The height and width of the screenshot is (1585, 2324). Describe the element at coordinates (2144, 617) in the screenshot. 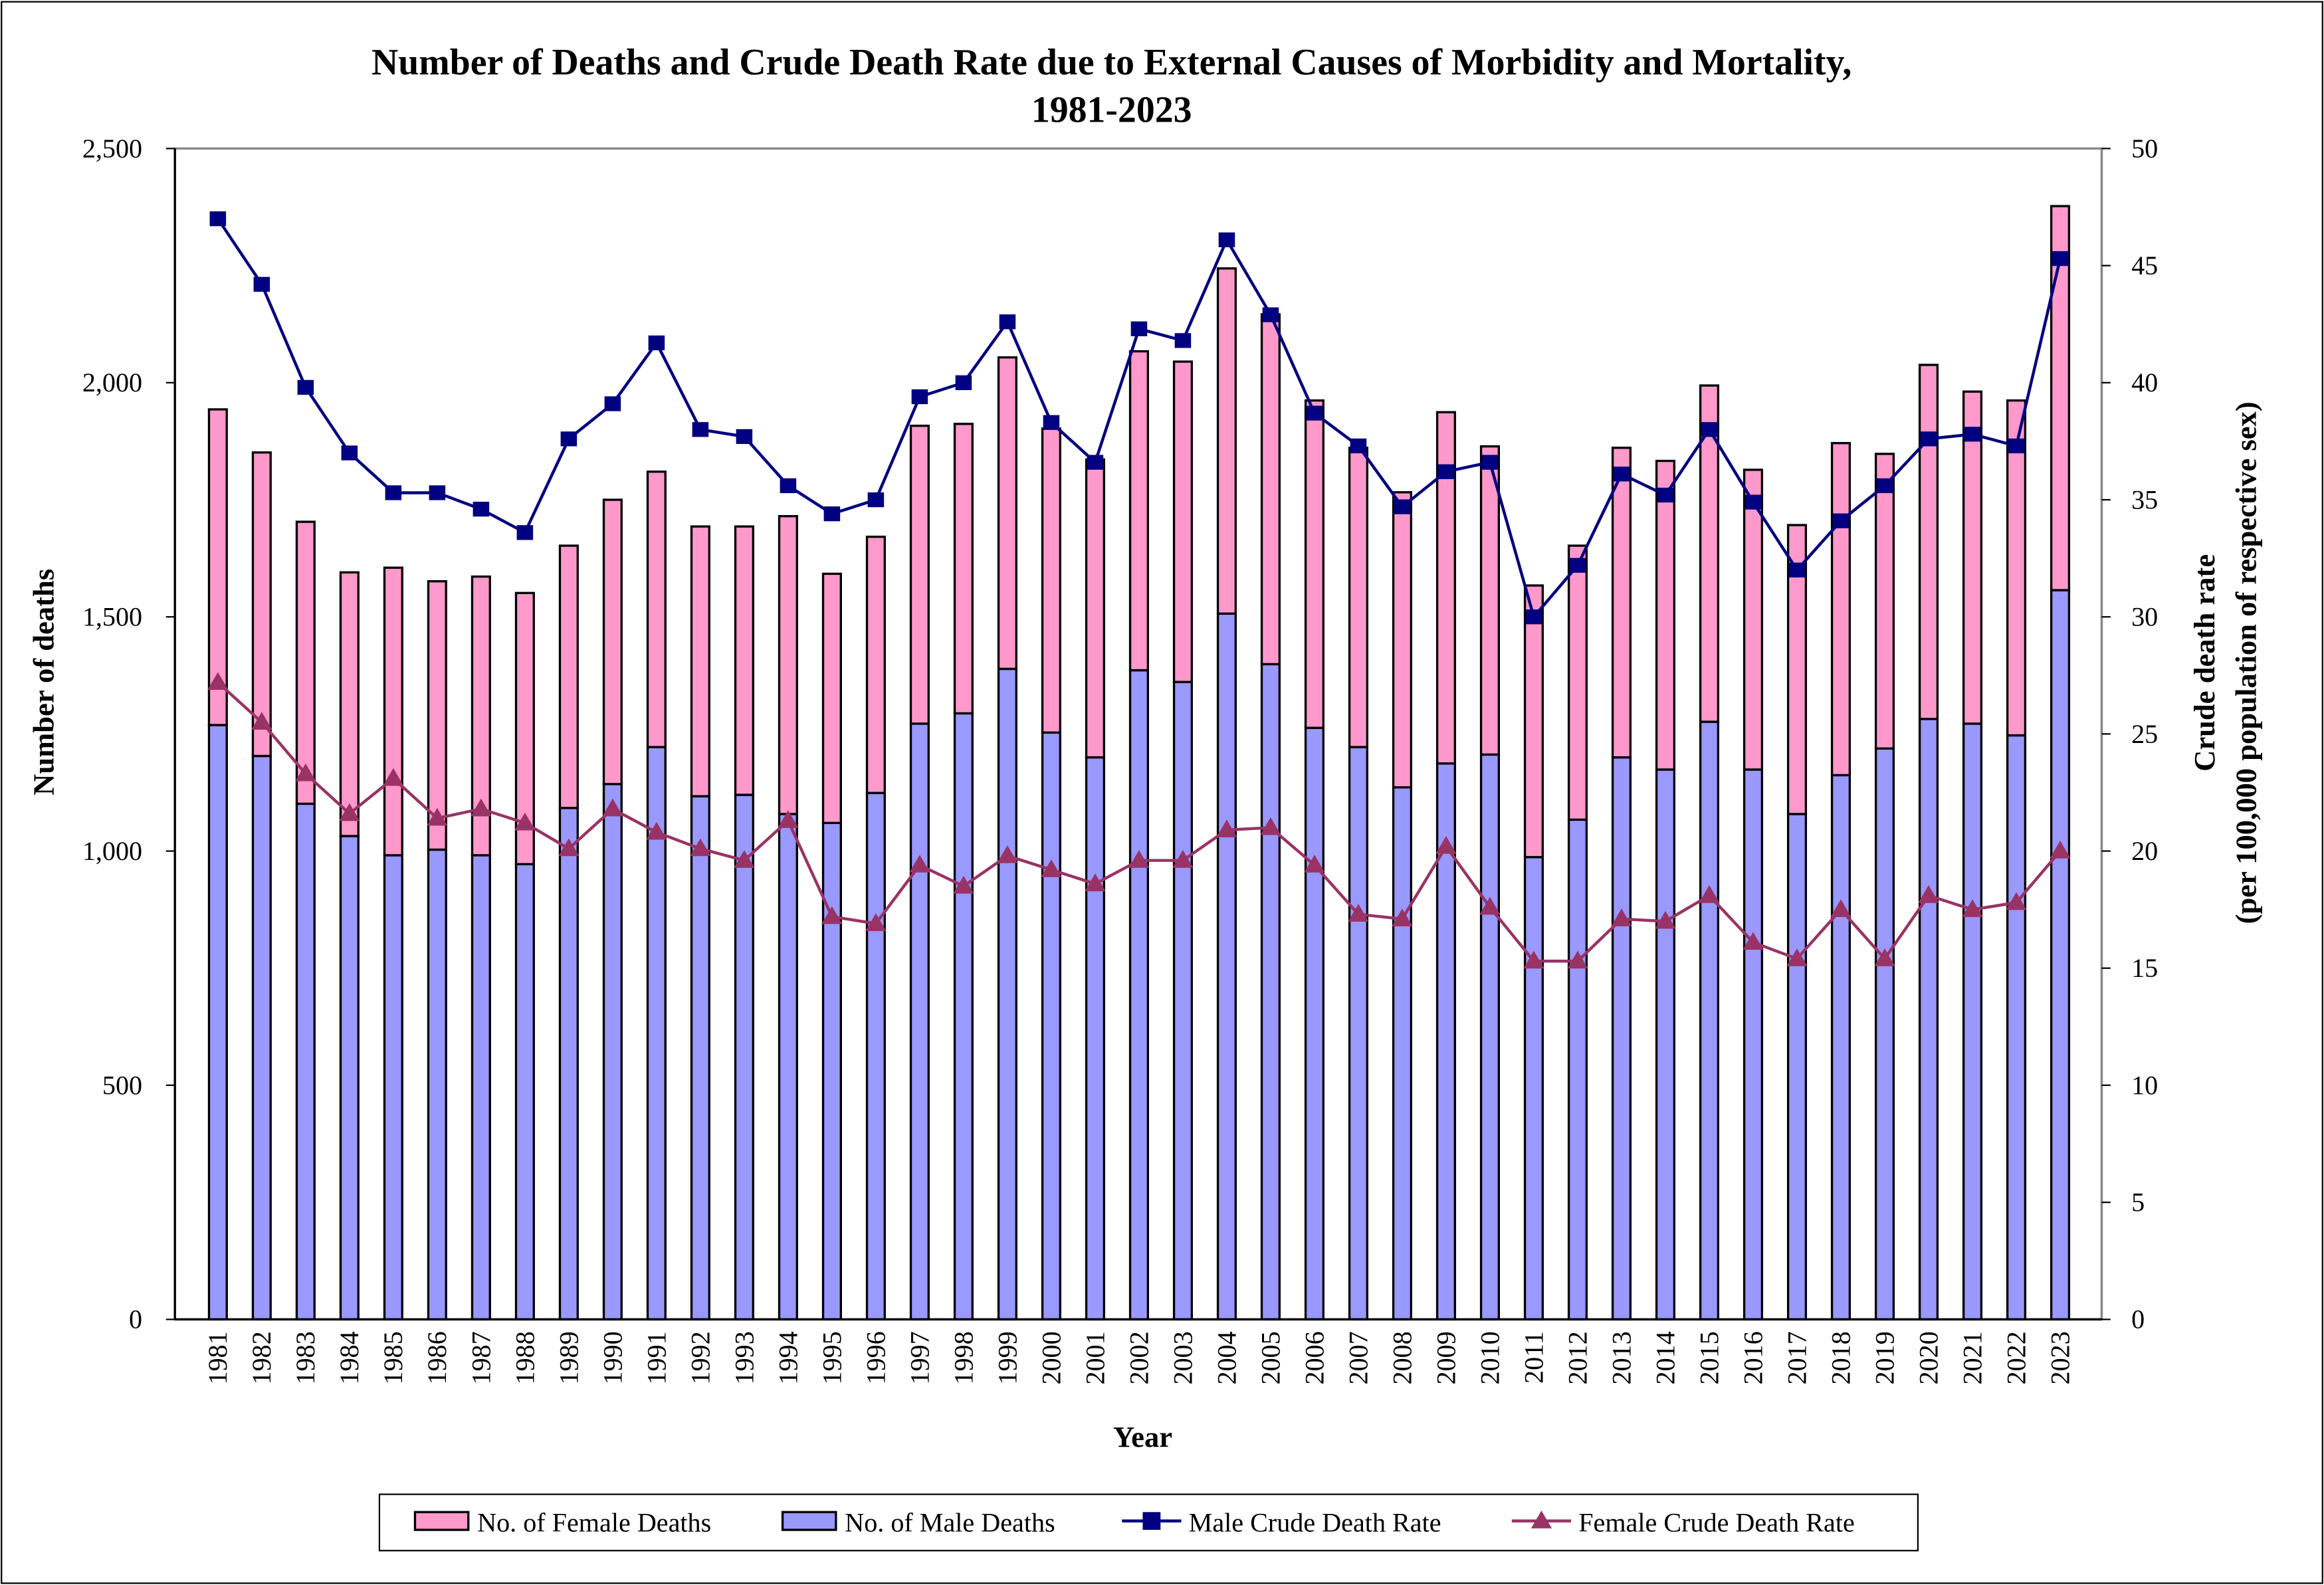

I see `y2-tick-label: 30` at that location.